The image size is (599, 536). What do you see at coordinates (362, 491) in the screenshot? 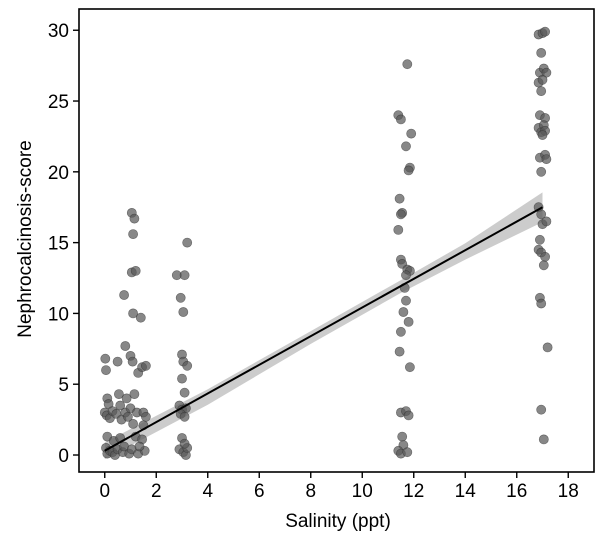
I see `x-tick-label: 10` at bounding box center [362, 491].